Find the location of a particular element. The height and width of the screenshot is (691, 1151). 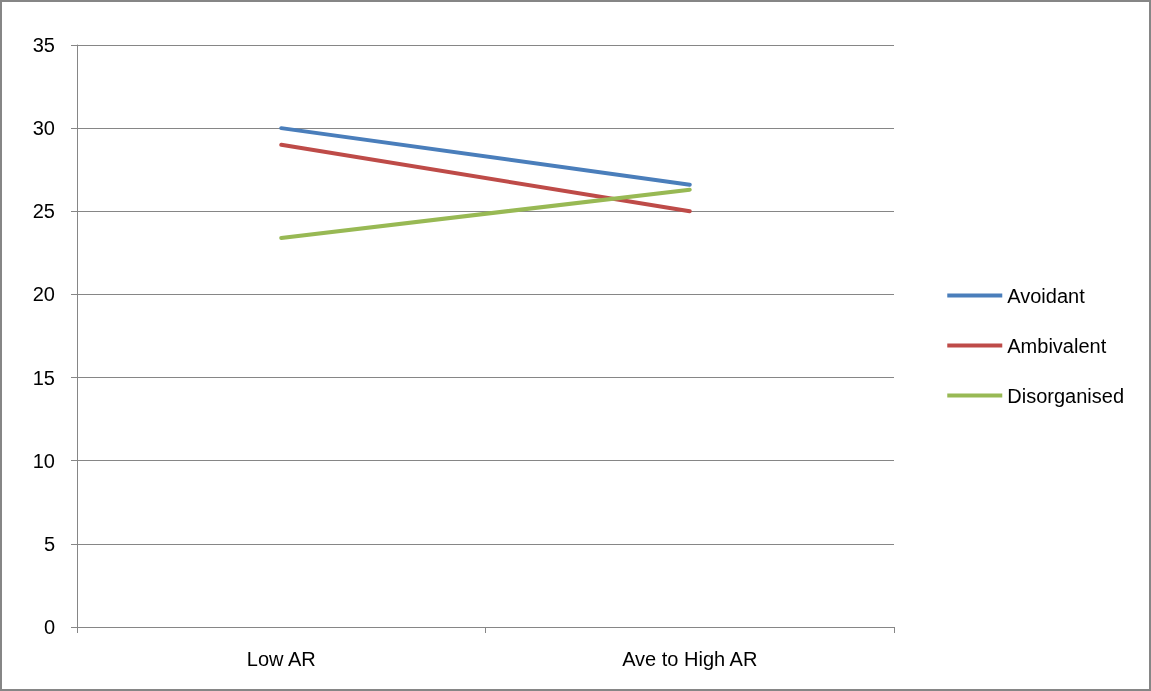

y-tick-label: 5 is located at coordinates (49, 543).